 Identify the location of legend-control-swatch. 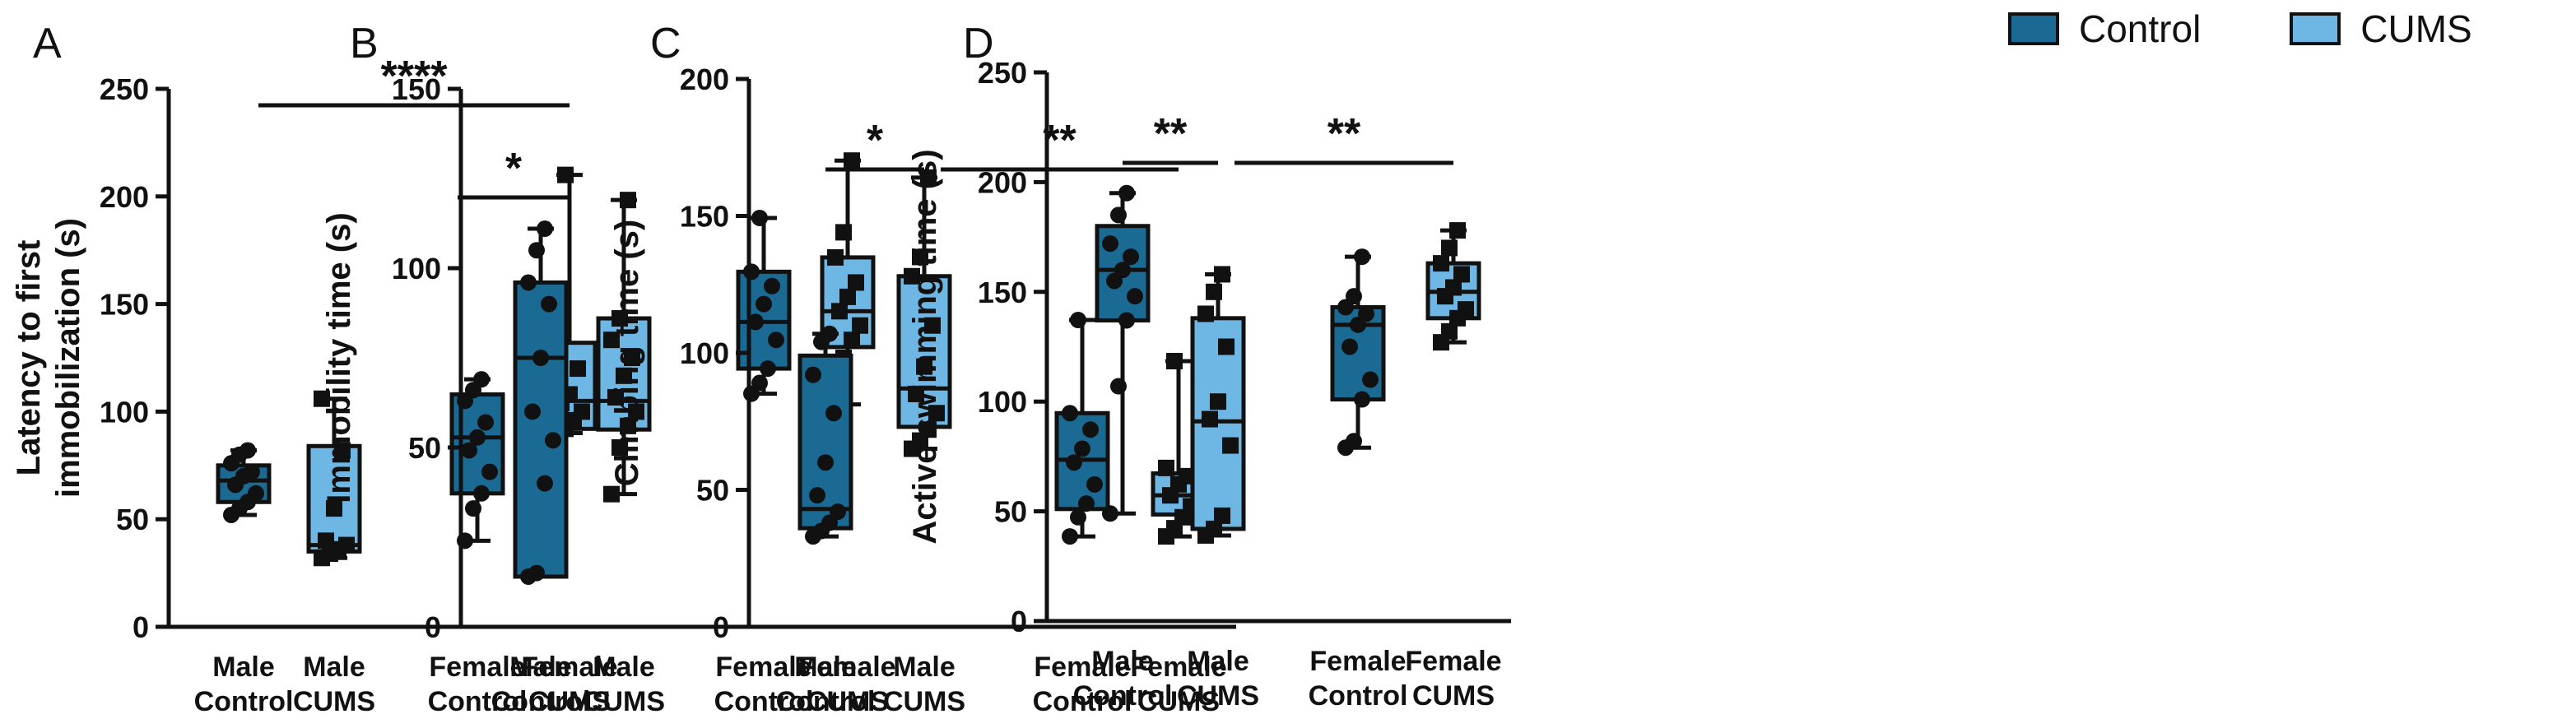
(2033, 28).